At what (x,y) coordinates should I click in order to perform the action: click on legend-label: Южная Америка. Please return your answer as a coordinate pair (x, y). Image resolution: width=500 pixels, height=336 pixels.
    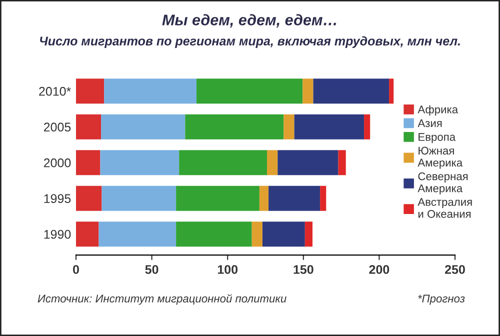
    Looking at the image, I should click on (440, 157).